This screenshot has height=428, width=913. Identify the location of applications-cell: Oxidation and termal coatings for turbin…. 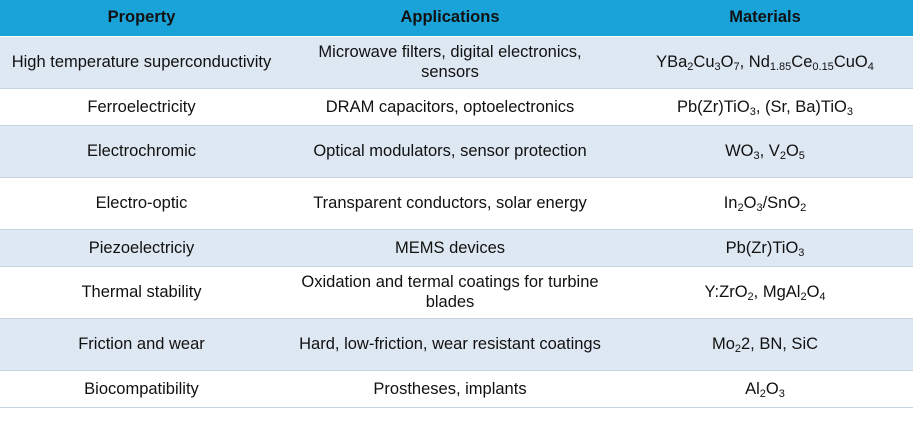
(450, 292).